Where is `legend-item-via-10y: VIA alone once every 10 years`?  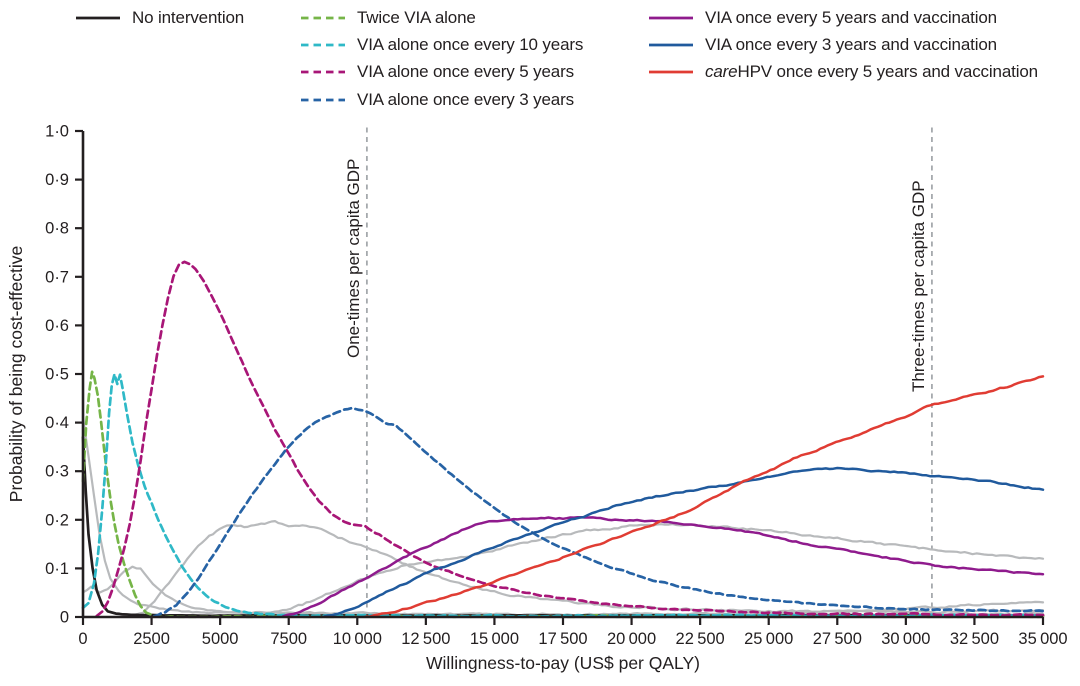
legend-item-via-10y: VIA alone once every 10 years is located at coordinates (441, 44).